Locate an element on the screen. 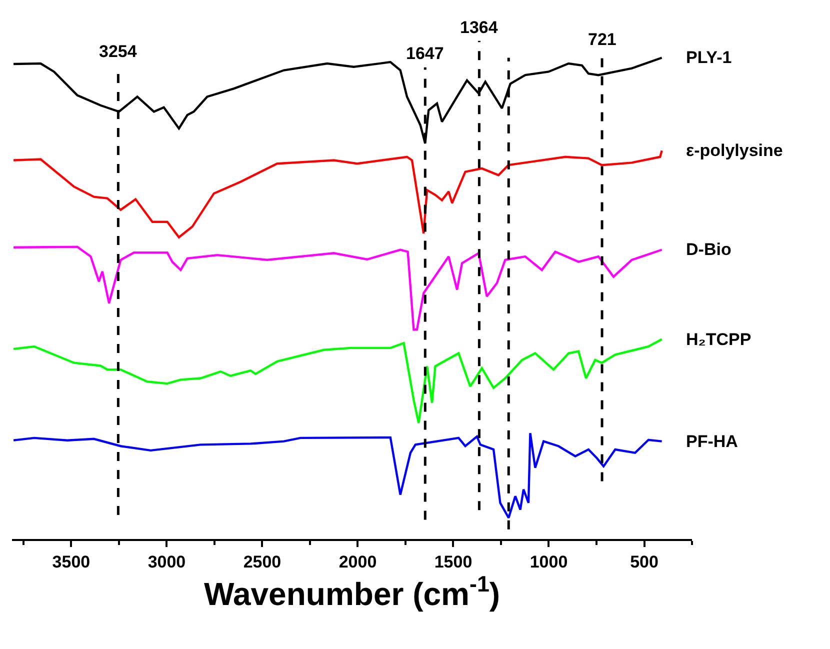 The image size is (830, 649). ref-line-label: 3254 is located at coordinates (118, 51).